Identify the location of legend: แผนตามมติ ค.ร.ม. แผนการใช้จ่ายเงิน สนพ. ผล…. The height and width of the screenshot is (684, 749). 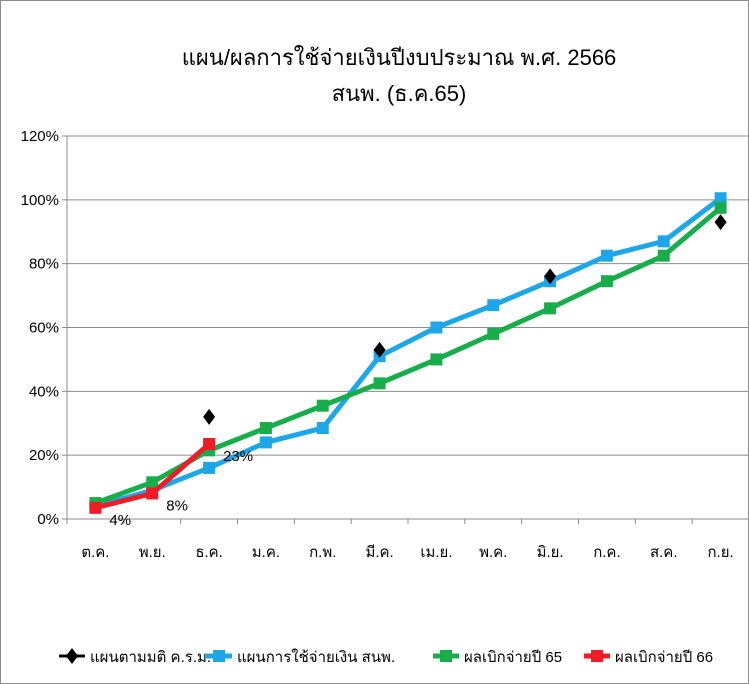
(386, 657).